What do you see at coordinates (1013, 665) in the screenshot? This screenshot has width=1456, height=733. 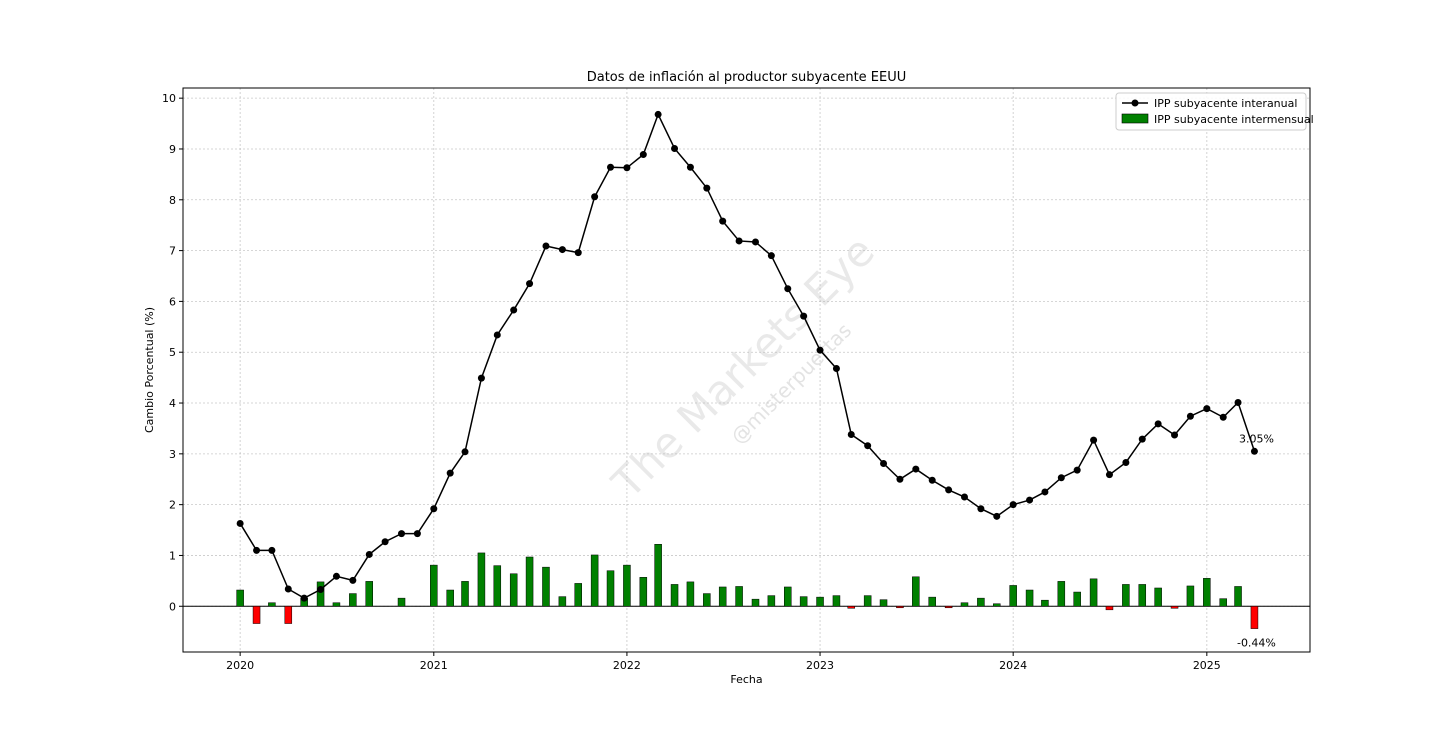 I see `x-tick-label: 2024` at bounding box center [1013, 665].